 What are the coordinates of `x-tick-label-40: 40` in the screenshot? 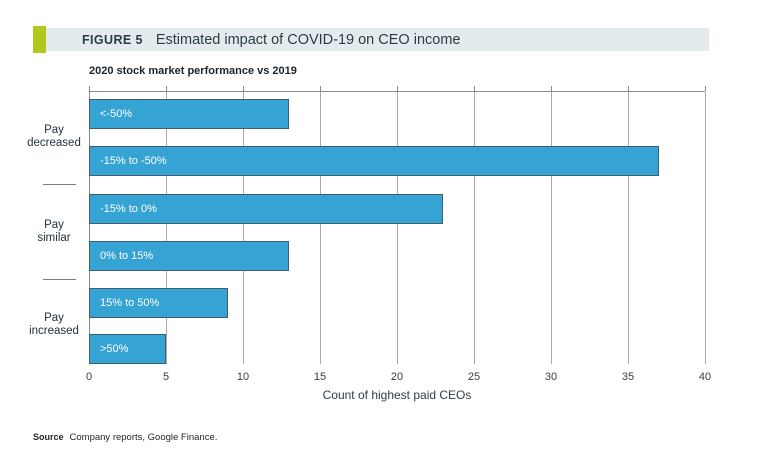 It's located at (705, 377).